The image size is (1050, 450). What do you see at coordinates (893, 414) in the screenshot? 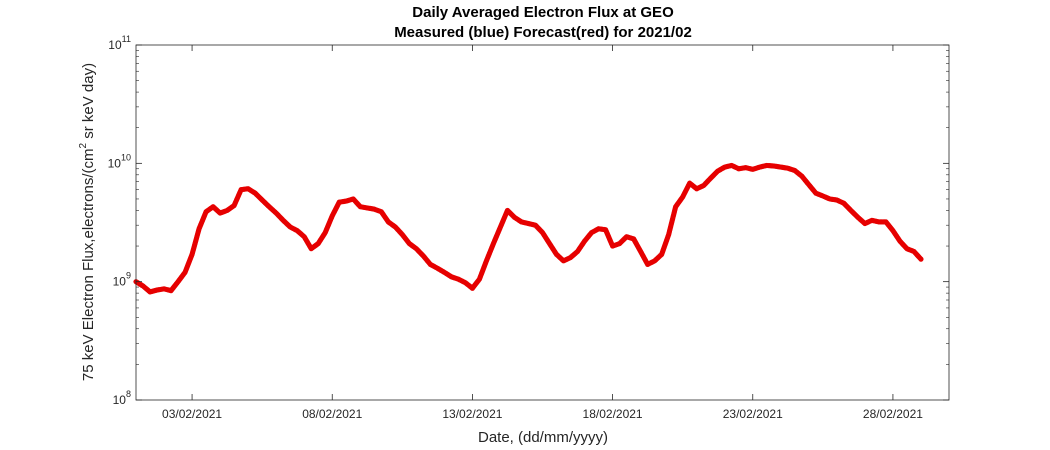
I see `x-tick-label: 28/02/2021` at bounding box center [893, 414].